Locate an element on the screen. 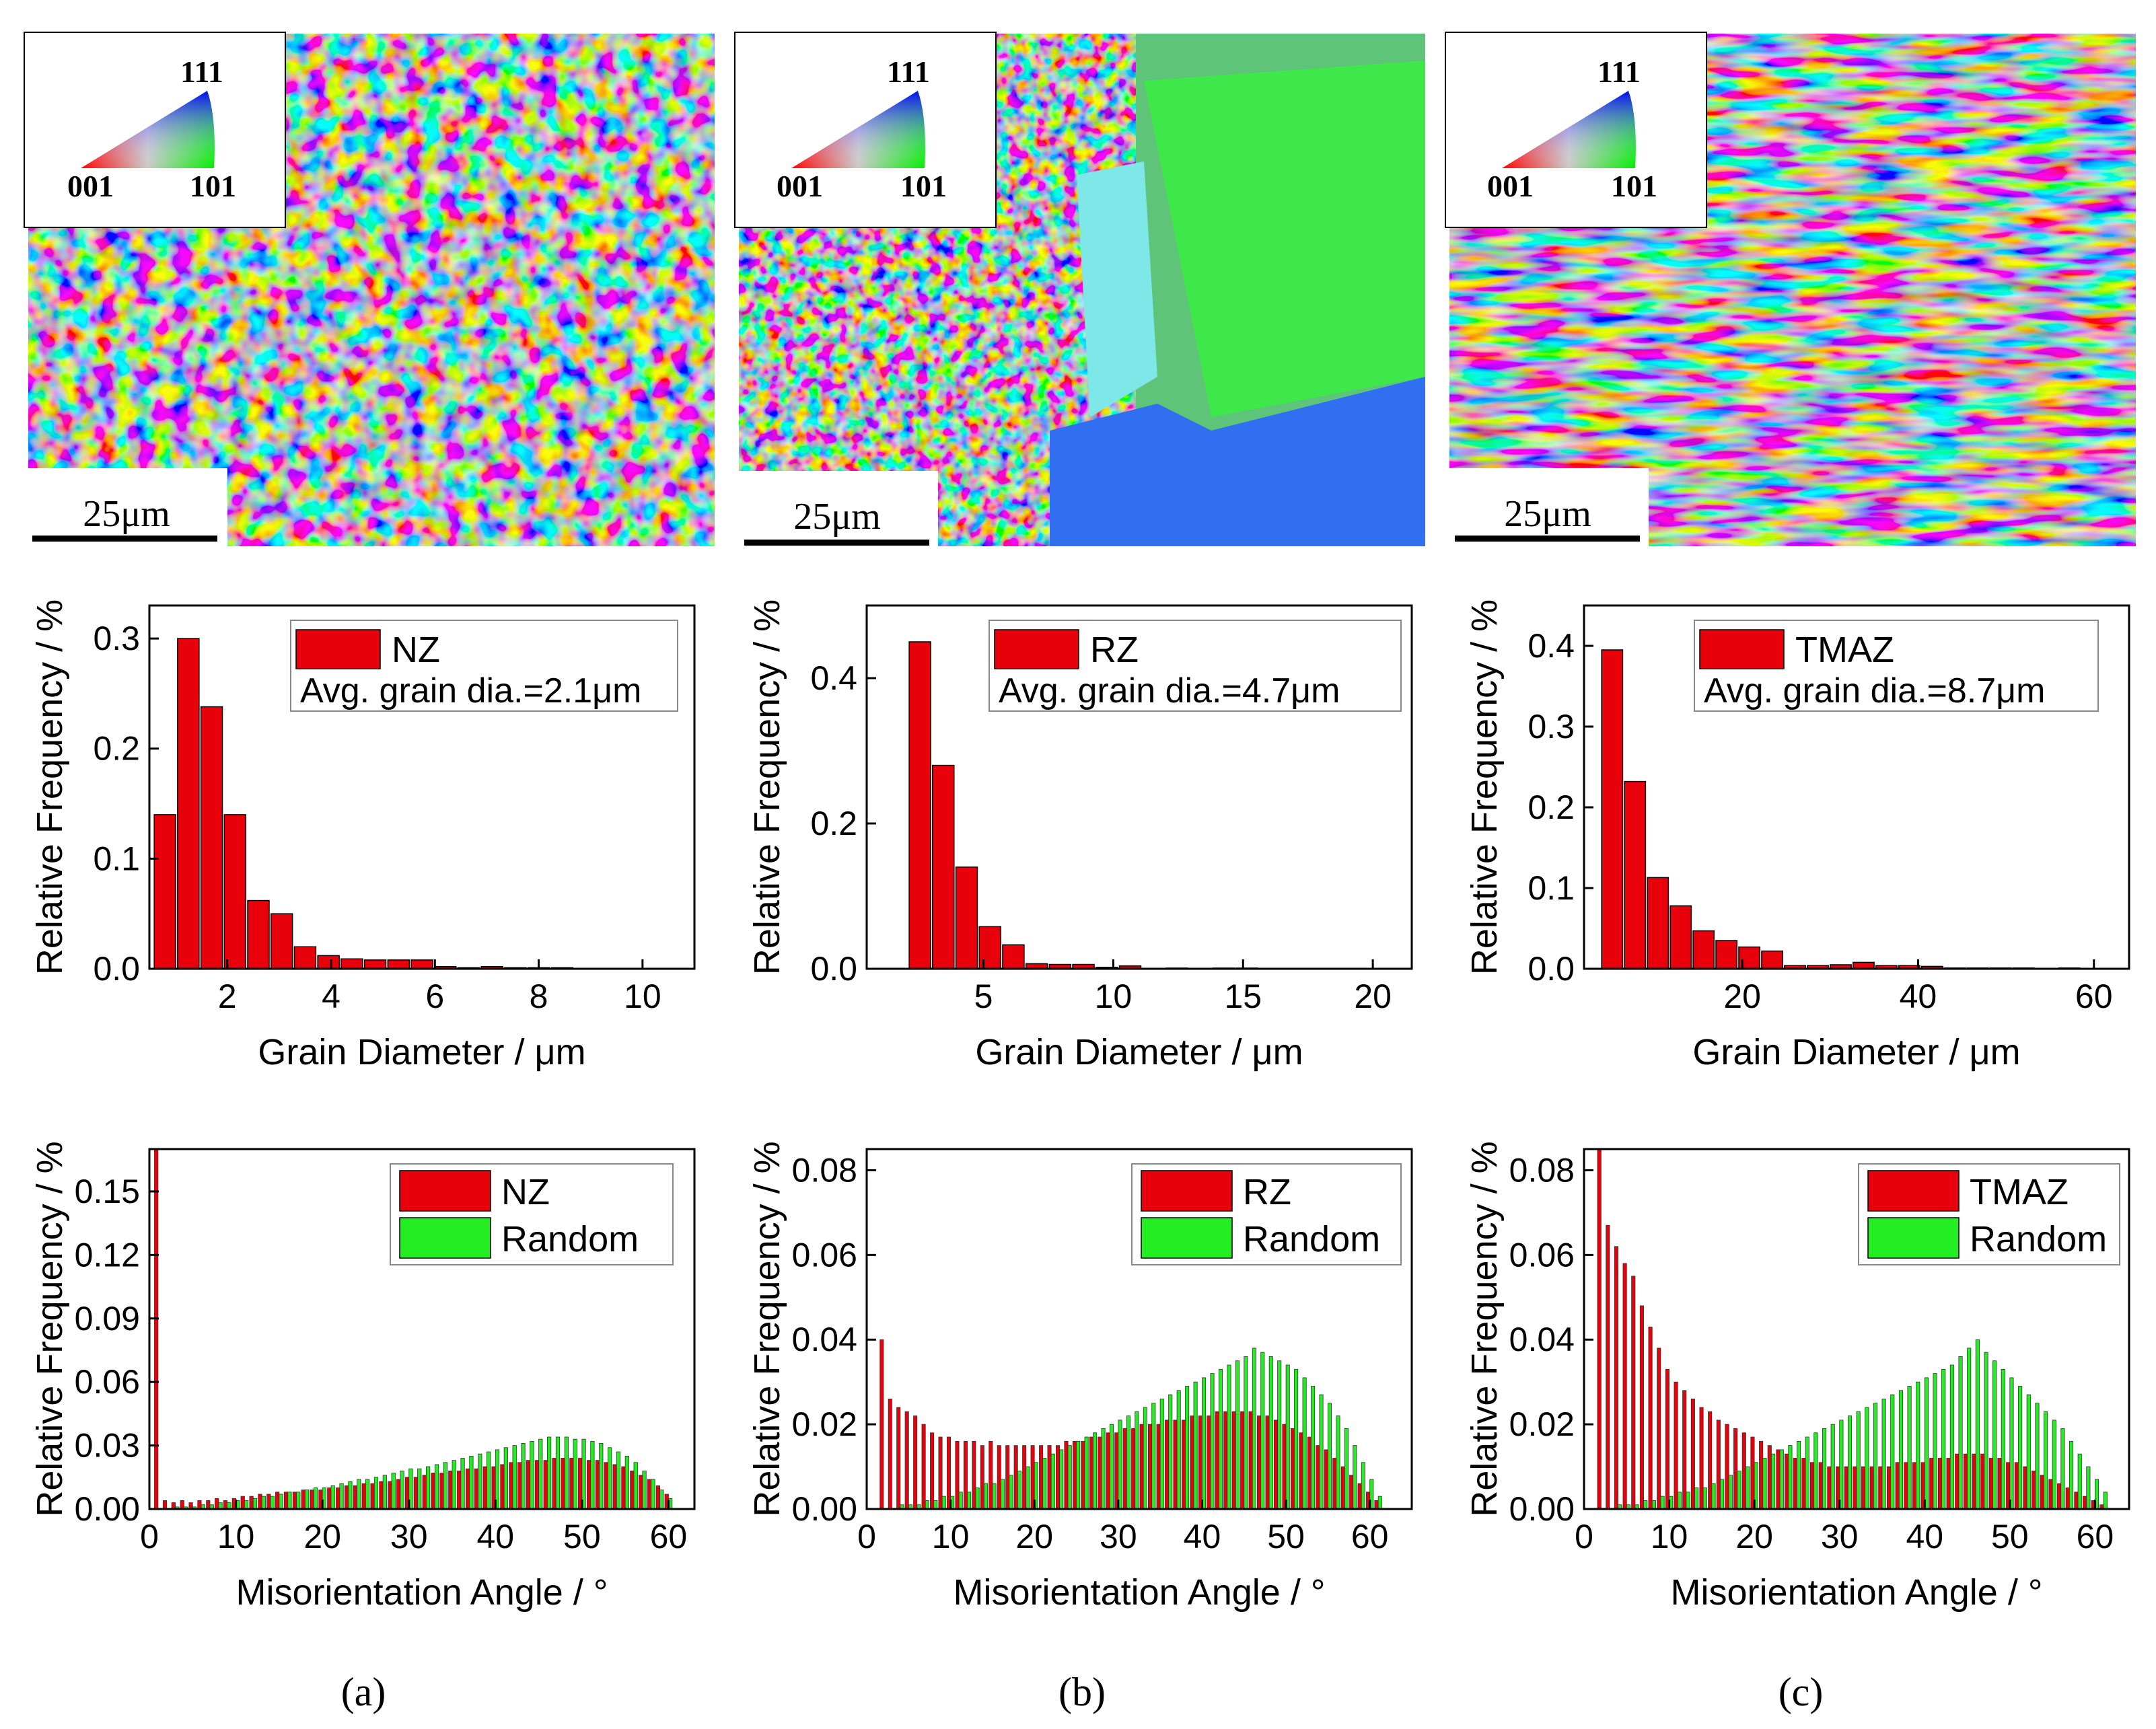  ipf-triangle-overlay is located at coordinates (148, 129).